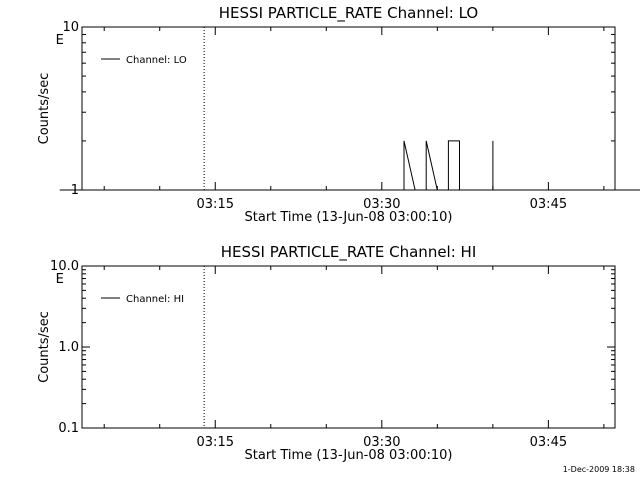  I want to click on timestamp-label: 1-Dec-2009 18:38, so click(599, 469).